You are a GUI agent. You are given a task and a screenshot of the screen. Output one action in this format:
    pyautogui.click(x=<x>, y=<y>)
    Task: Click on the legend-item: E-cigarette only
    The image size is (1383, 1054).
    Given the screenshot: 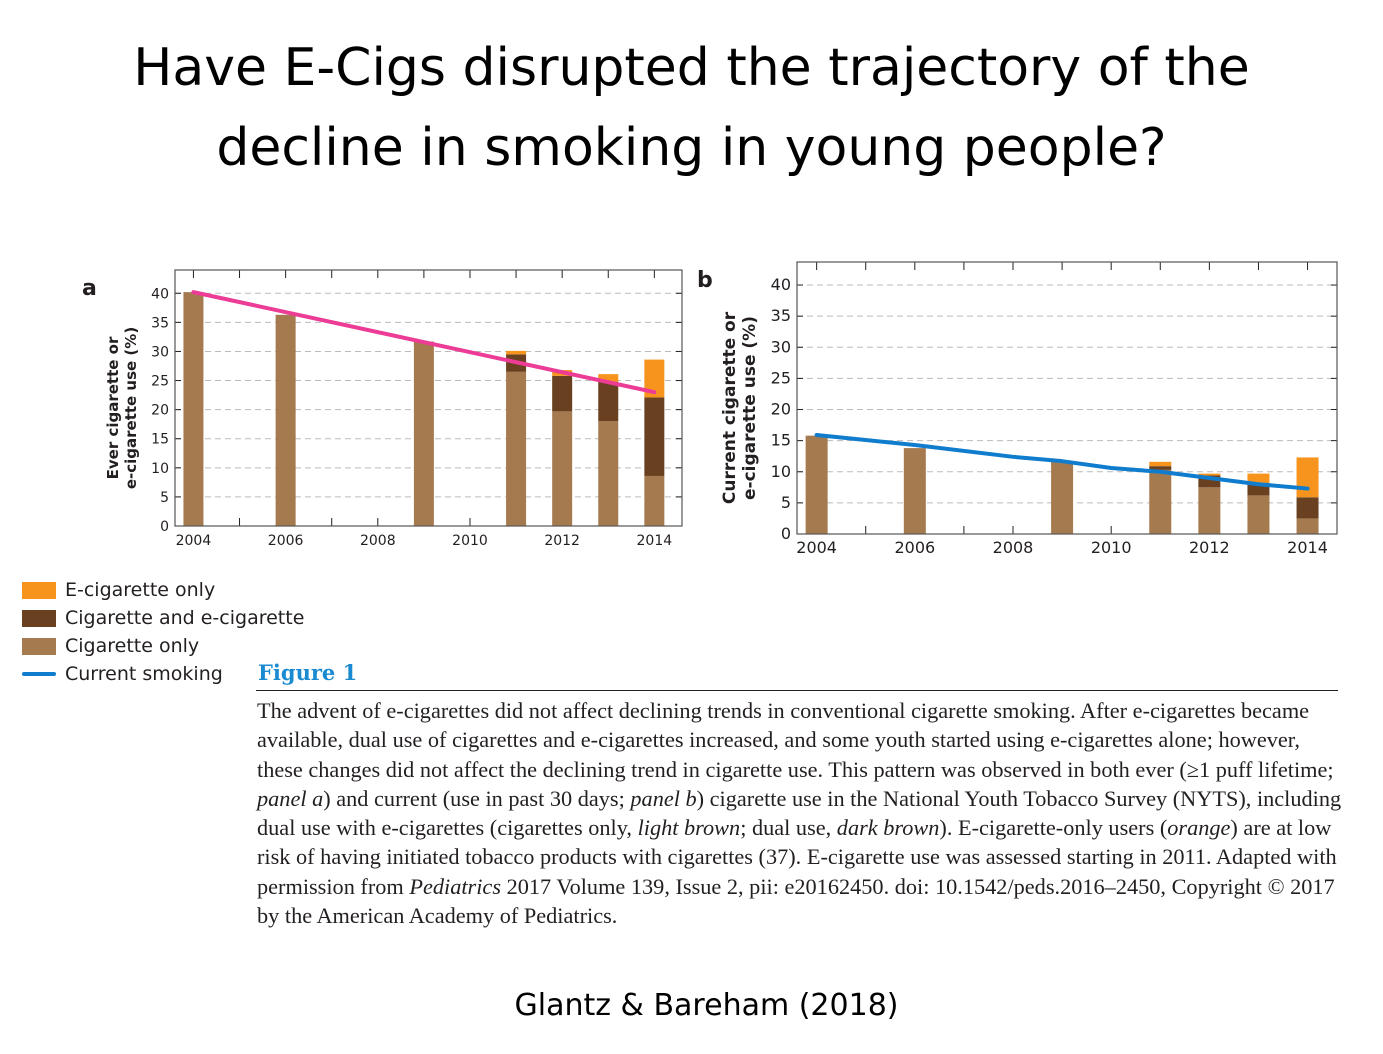 What is the action you would take?
    pyautogui.click(x=163, y=590)
    